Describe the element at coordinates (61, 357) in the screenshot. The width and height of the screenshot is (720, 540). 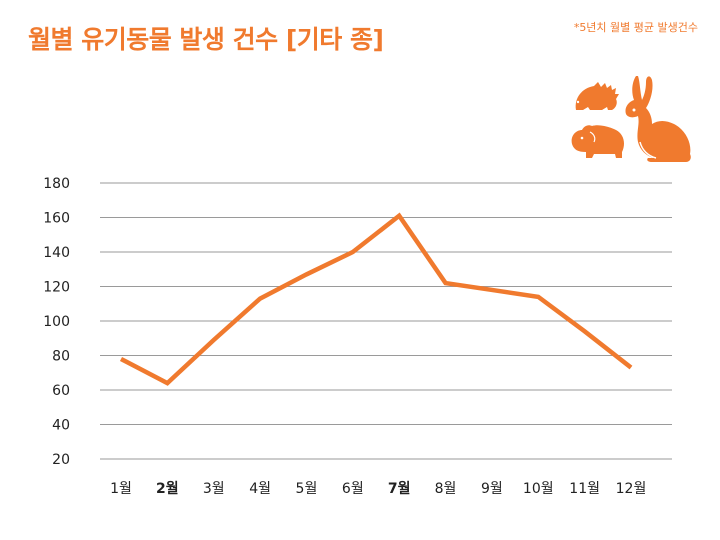
I see `y-tick-label: 80` at that location.